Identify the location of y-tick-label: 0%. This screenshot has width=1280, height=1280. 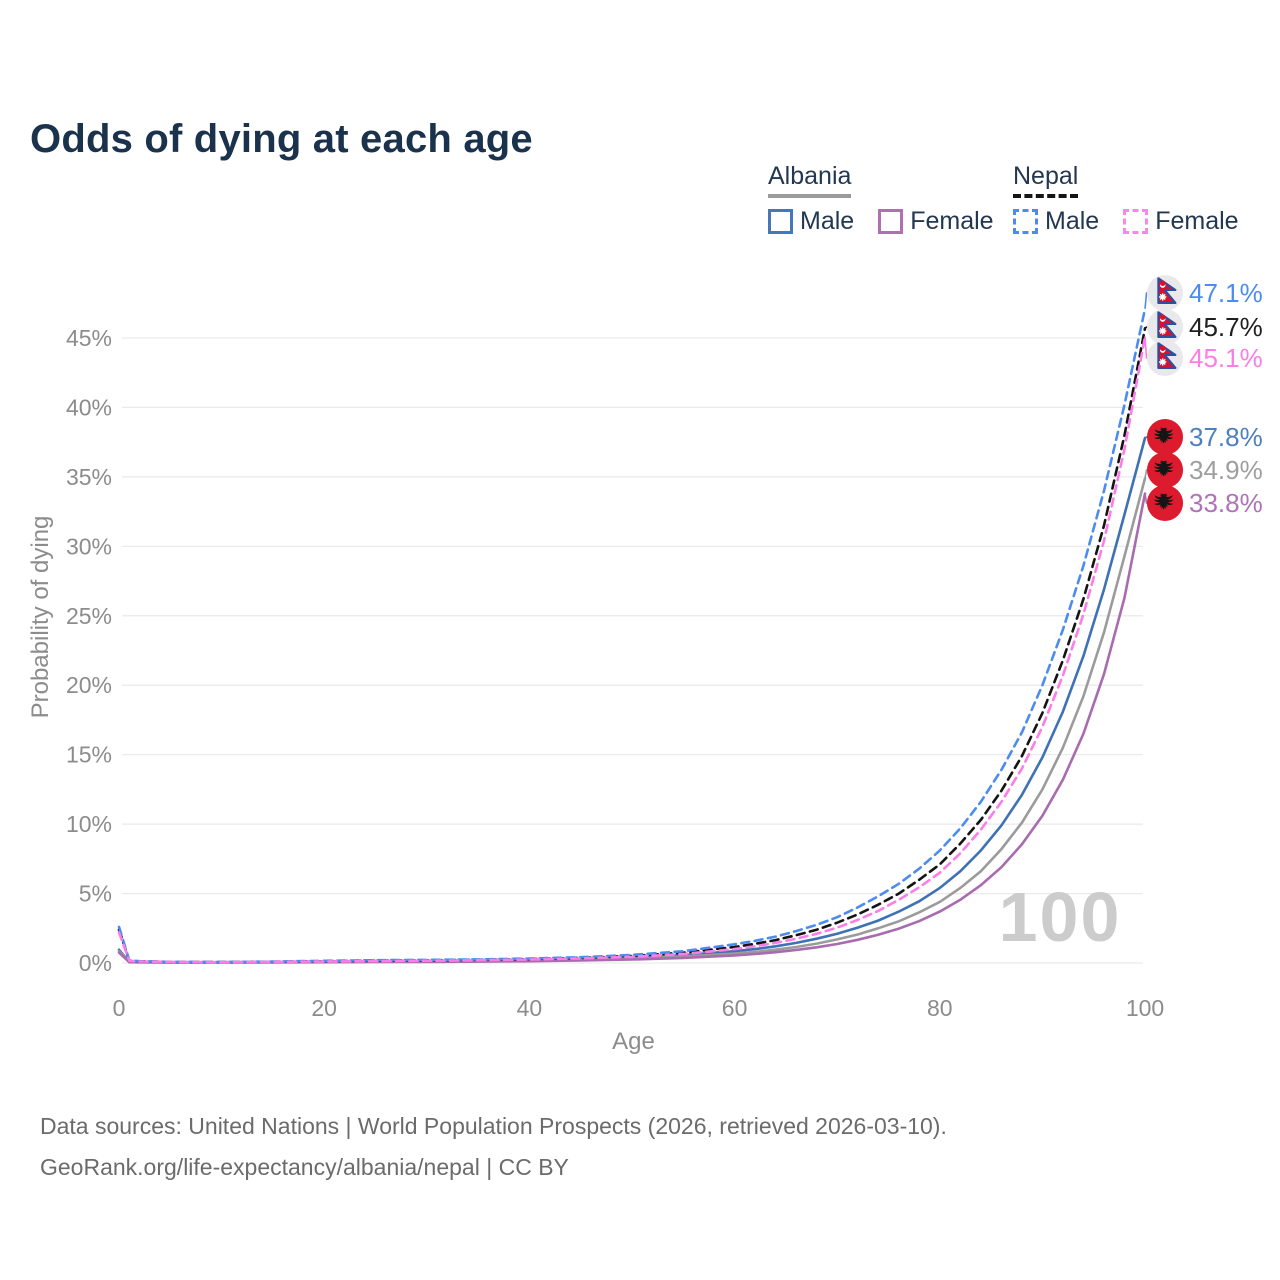
(95, 963).